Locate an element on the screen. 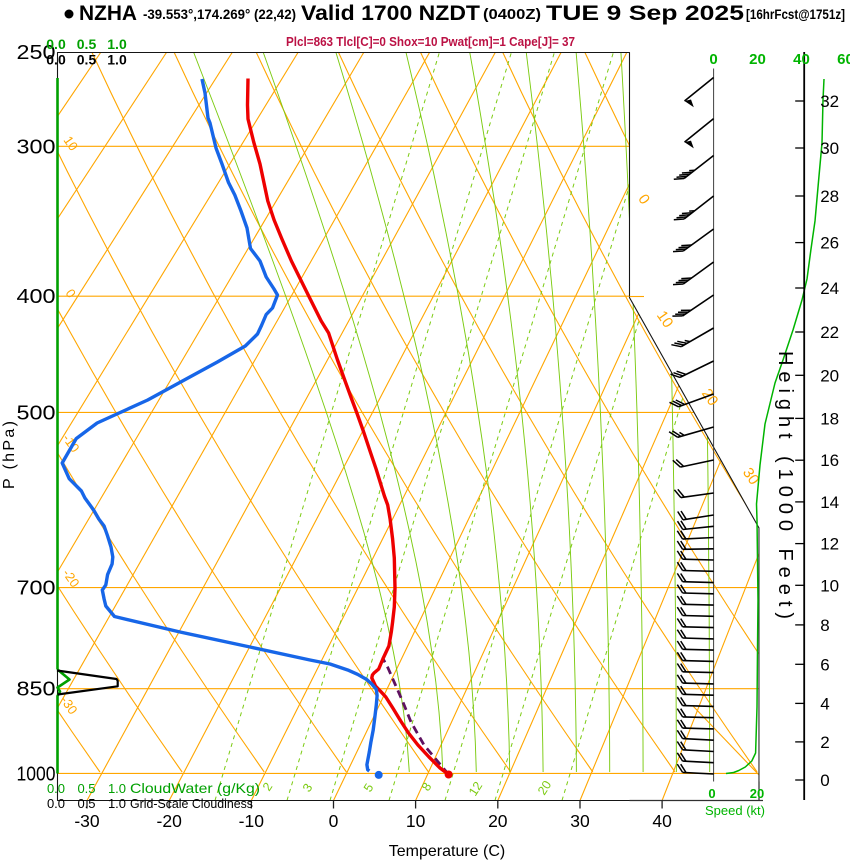 This screenshot has width=850, height=860. svg-text: 28 is located at coordinates (829, 196).